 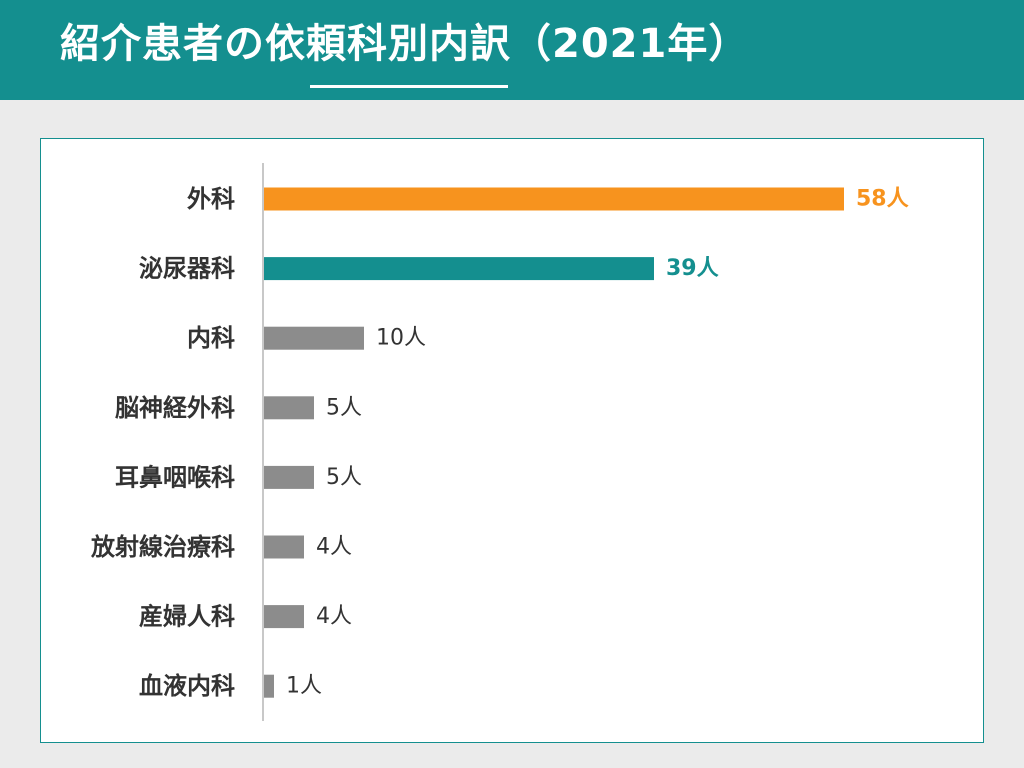 I want to click on category-label: 放射線治療科, so click(x=162, y=547).